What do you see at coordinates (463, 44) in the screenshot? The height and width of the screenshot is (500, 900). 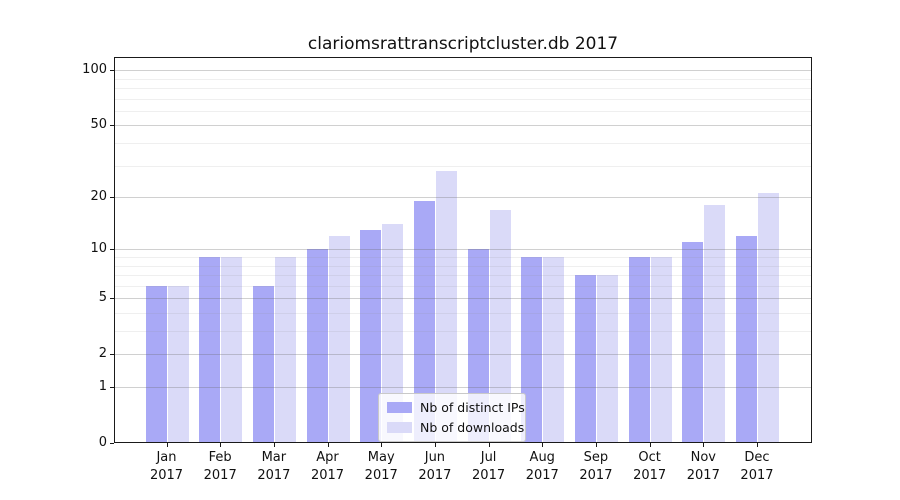 I see `chart-title: clariomsrattranscriptcluster.db 2017` at bounding box center [463, 44].